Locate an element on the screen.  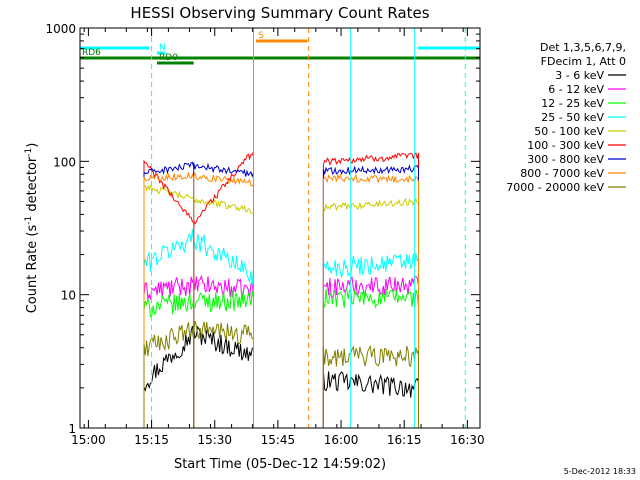
legend-label-4: 25 - 50 keV is located at coordinates (572, 117).